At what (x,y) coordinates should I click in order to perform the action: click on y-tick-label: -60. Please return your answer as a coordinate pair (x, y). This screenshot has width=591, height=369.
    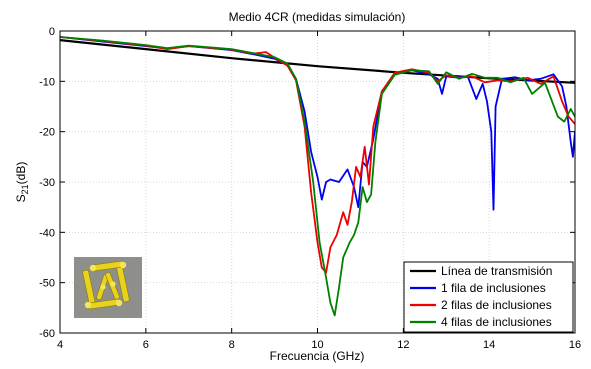
    Looking at the image, I should click on (47, 334).